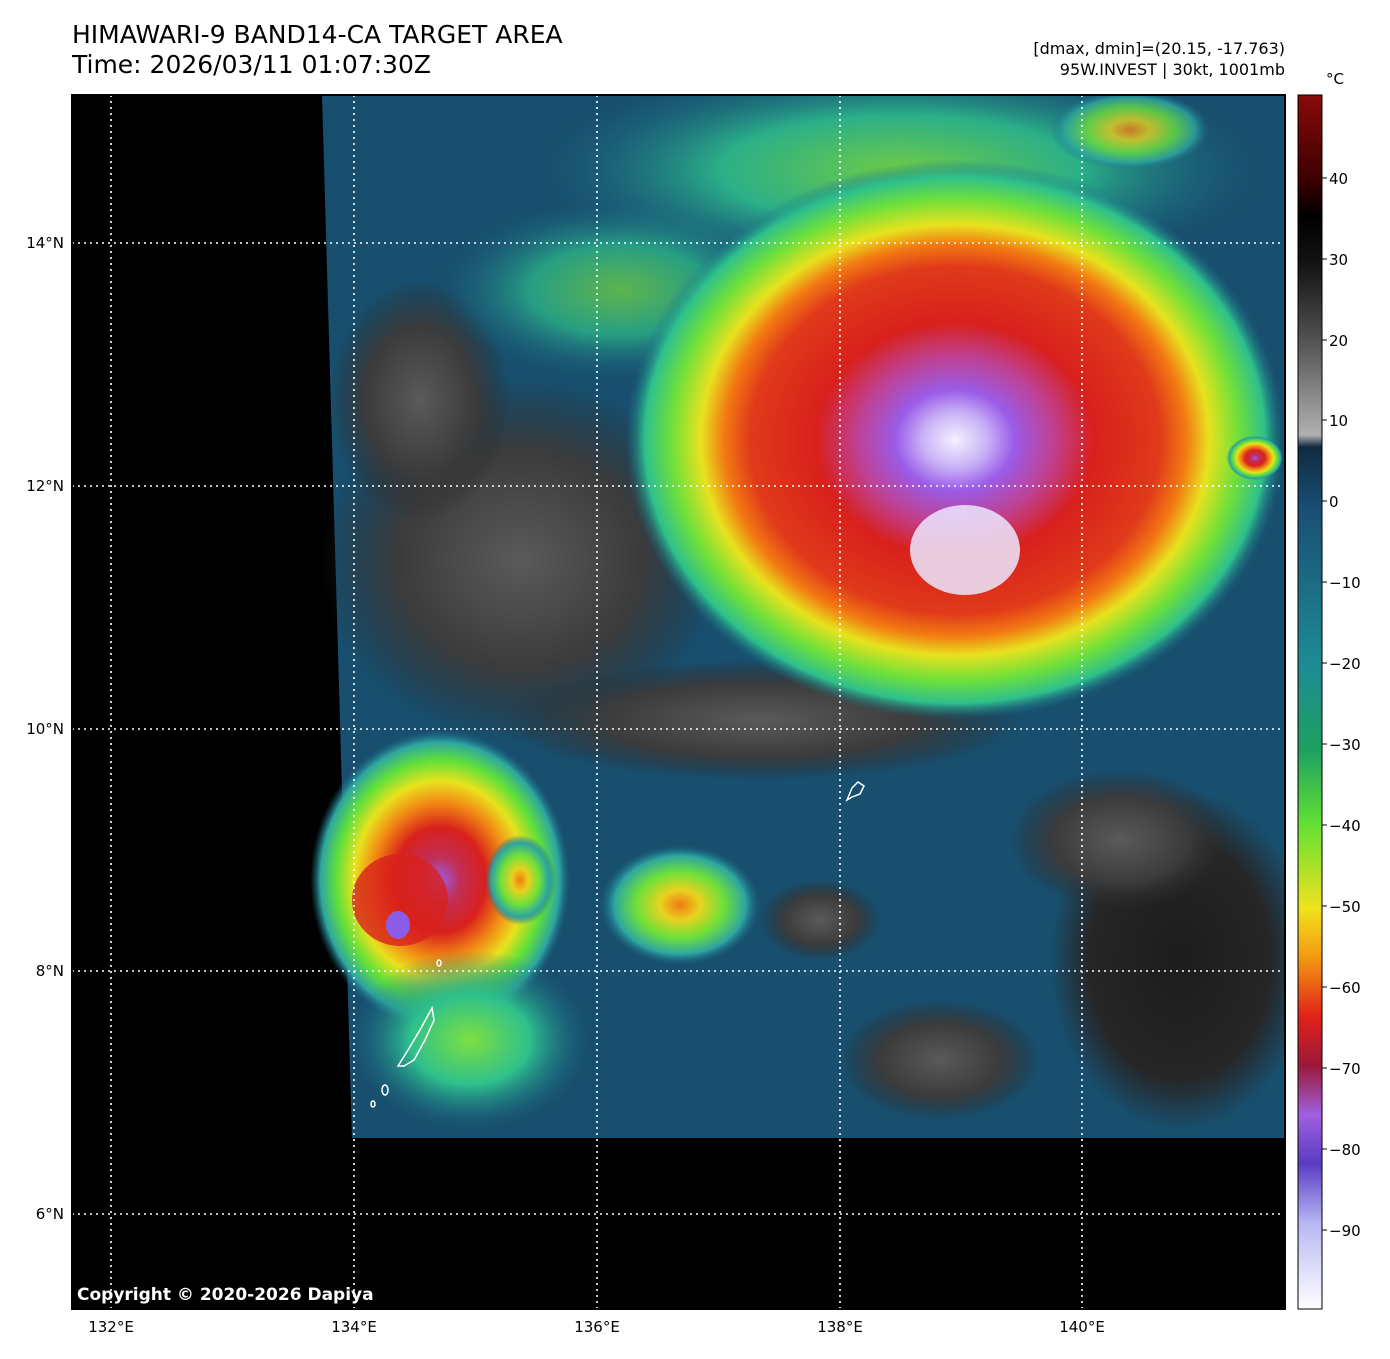 This screenshot has height=1359, width=1390. I want to click on colorbar-tick-label: 40, so click(1338, 179).